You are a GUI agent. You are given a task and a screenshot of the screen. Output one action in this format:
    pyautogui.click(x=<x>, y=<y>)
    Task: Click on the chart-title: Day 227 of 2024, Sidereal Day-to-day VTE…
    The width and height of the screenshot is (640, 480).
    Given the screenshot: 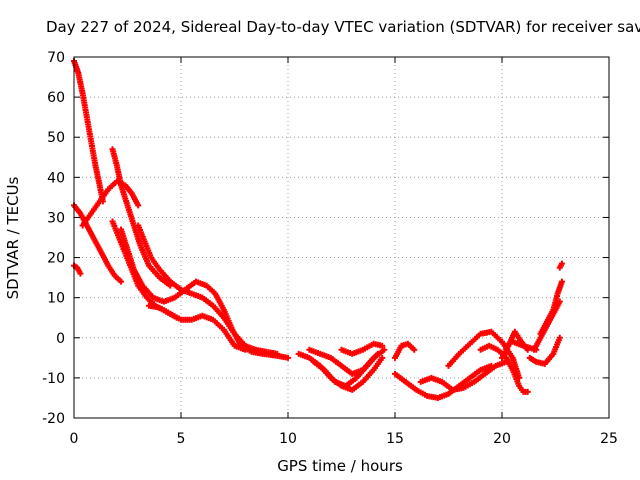 What is the action you would take?
    pyautogui.click(x=343, y=27)
    